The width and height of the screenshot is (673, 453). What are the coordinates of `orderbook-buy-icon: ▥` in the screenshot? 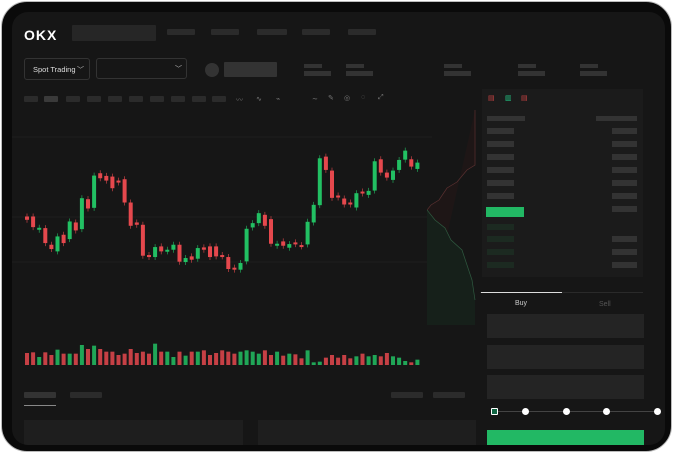 It's located at (508, 98).